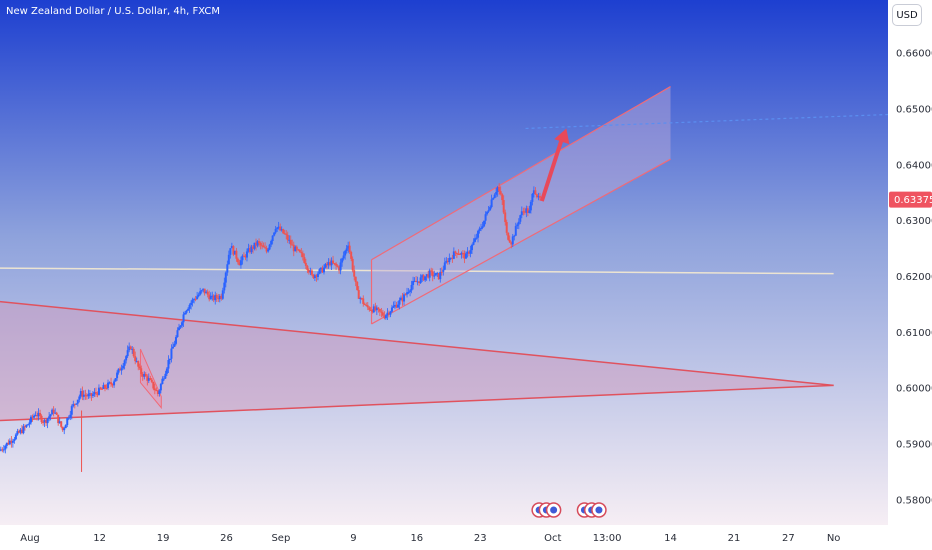  What do you see at coordinates (521, 241) in the screenshot?
I see `channel-lower-line` at bounding box center [521, 241].